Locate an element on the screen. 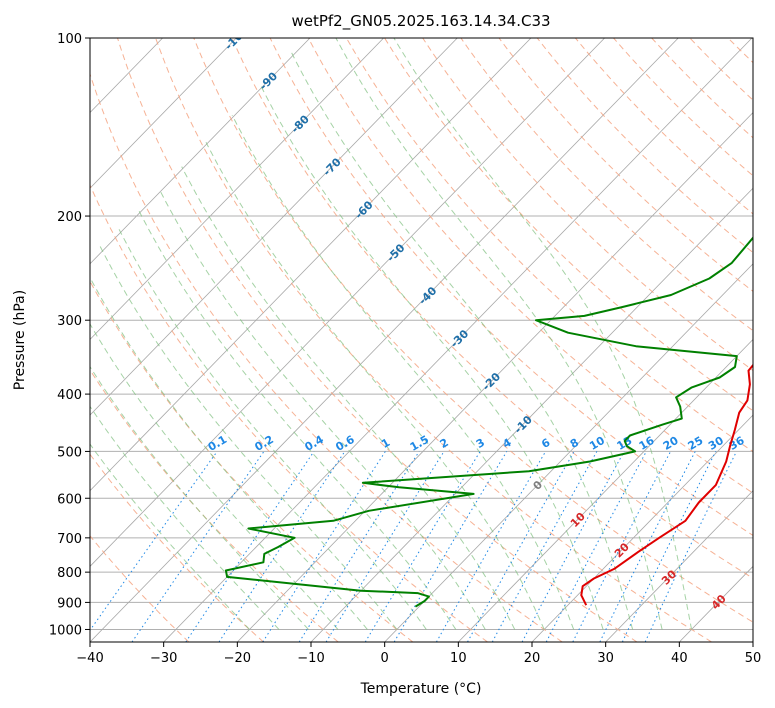 The image size is (775, 708). x-tick-label: 0 is located at coordinates (385, 658).